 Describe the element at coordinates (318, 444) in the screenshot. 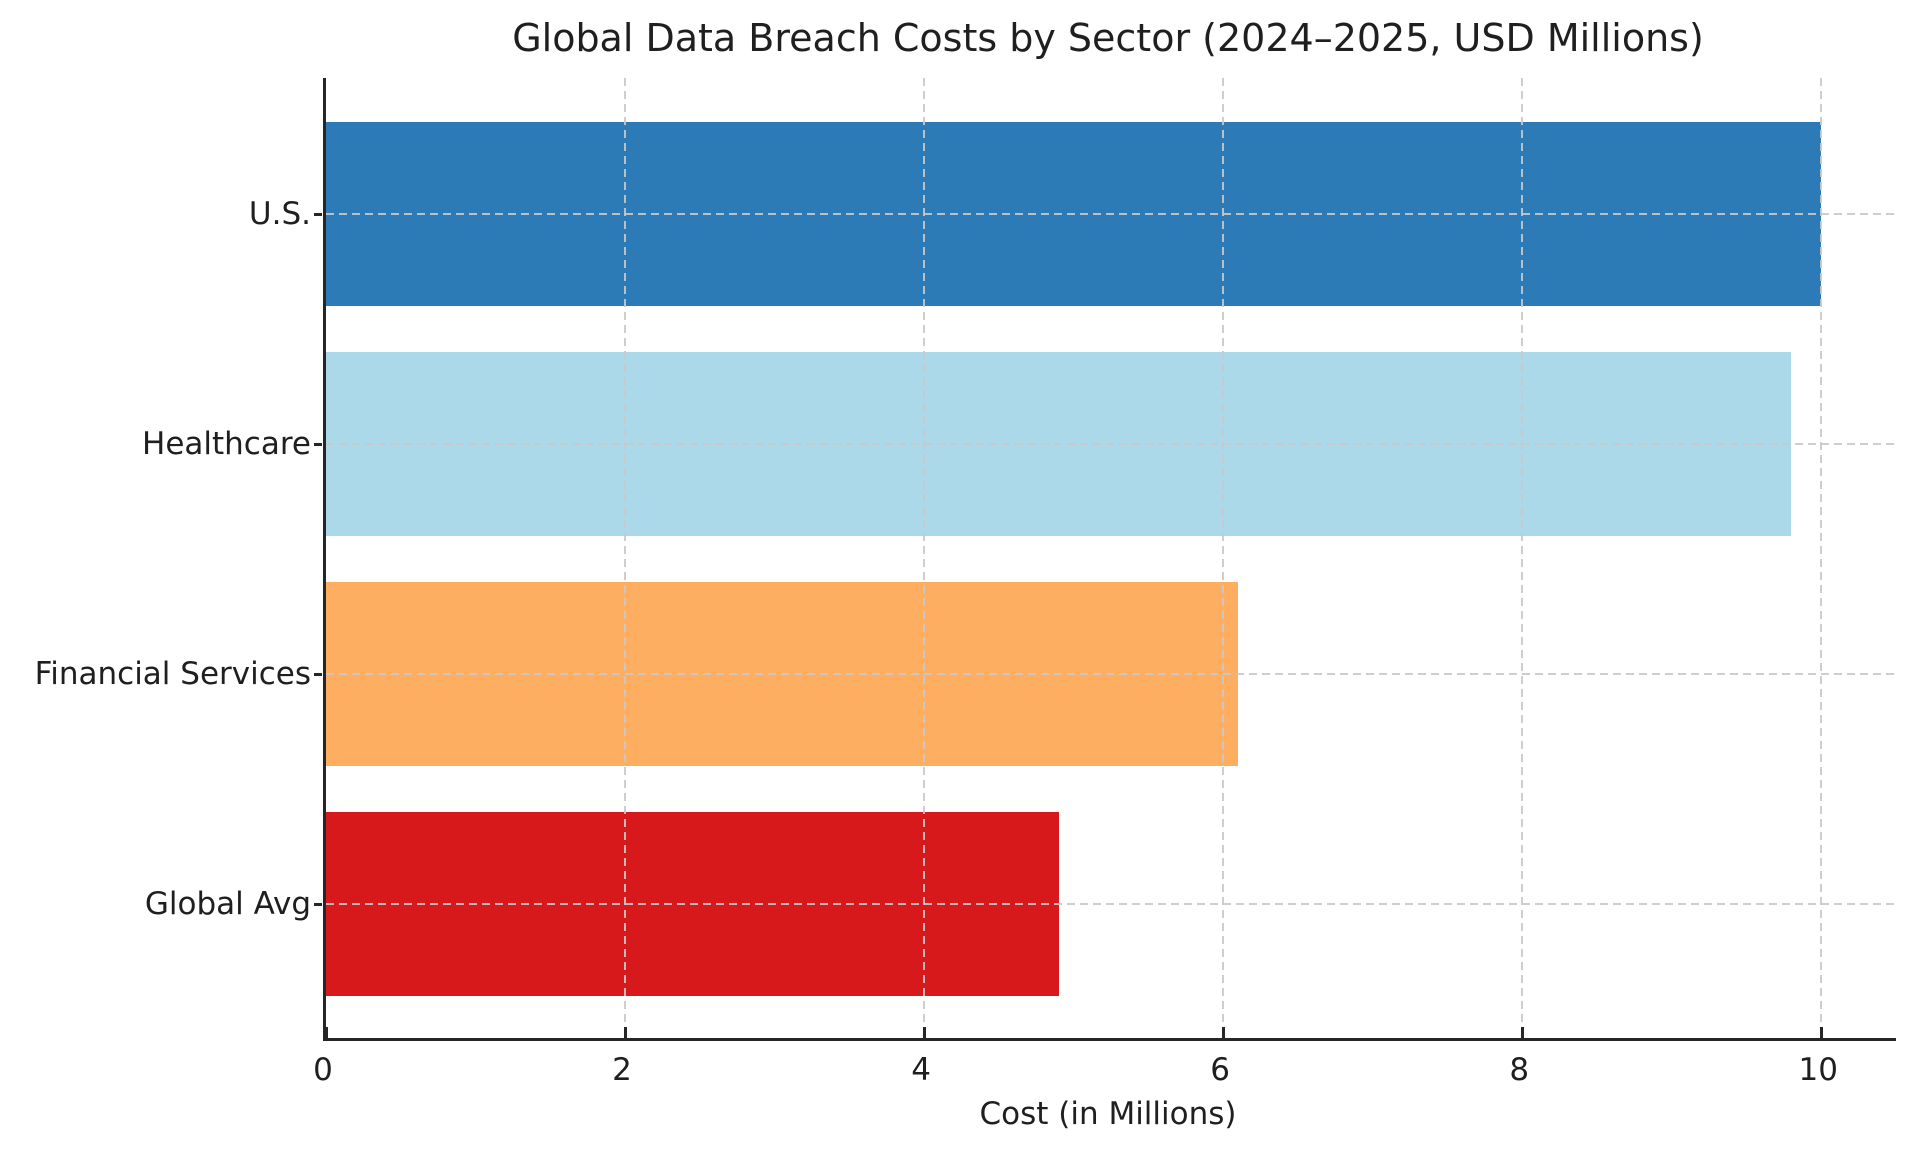

I see `y-tick-mark-healthcare` at that location.